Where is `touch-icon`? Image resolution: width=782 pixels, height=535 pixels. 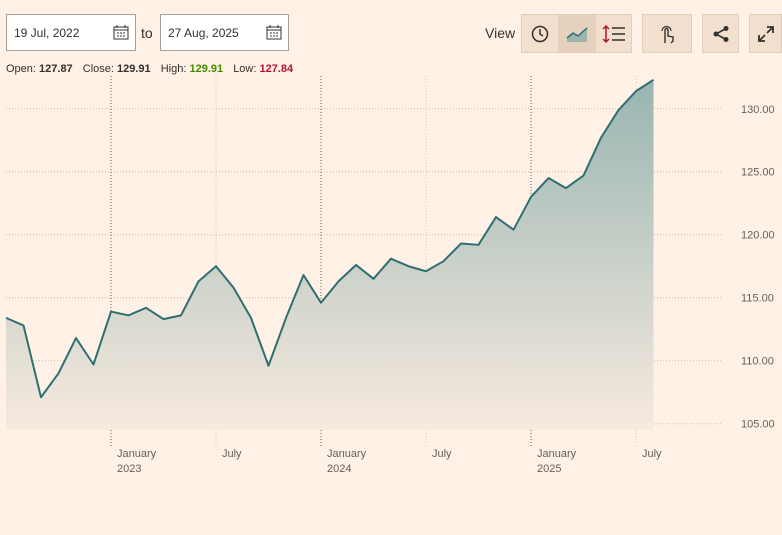 touch-icon is located at coordinates (667, 34).